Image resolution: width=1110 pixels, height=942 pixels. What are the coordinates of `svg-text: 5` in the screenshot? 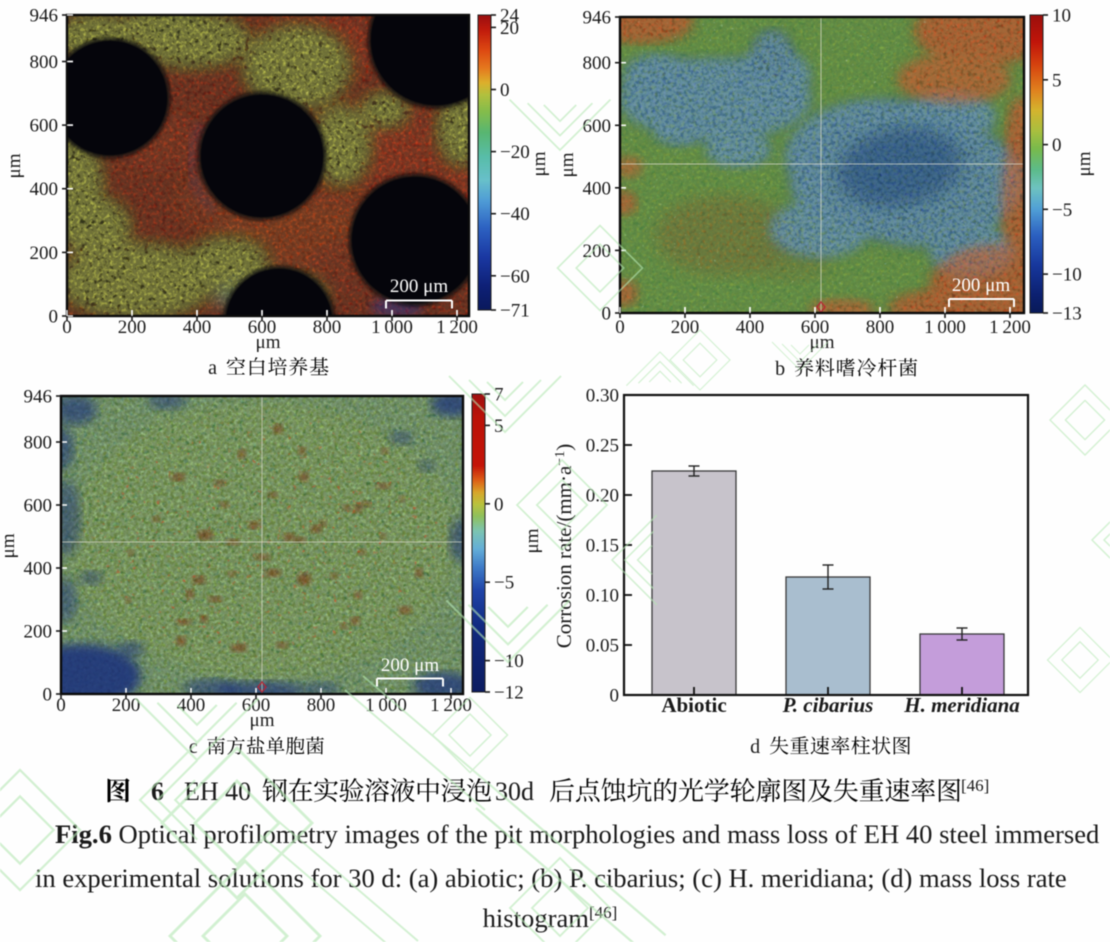 It's located at (1057, 80).